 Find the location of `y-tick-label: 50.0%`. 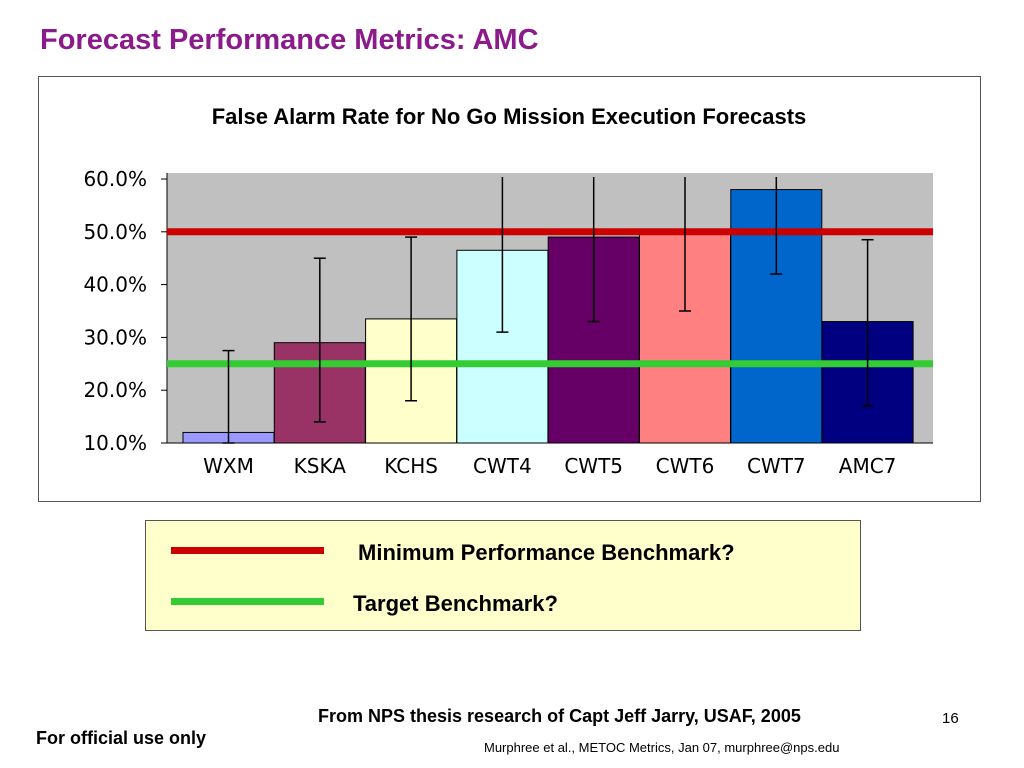

y-tick-label: 50.0% is located at coordinates (115, 232).